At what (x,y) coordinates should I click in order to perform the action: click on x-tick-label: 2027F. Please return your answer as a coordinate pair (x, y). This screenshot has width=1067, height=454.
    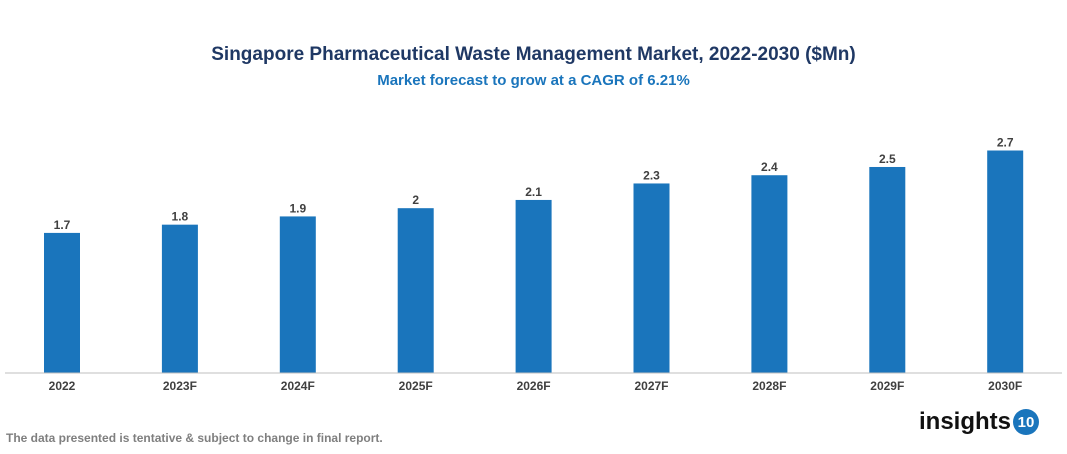
    Looking at the image, I should click on (651, 386).